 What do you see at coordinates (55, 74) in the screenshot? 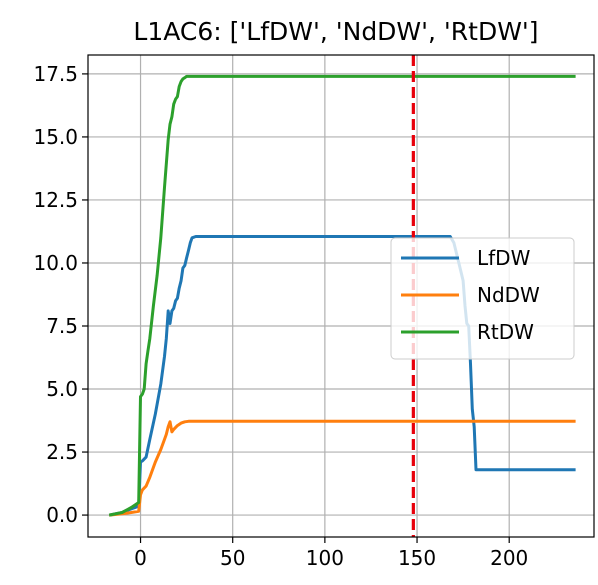
I see `y-tick-label: 17.5` at bounding box center [55, 74].